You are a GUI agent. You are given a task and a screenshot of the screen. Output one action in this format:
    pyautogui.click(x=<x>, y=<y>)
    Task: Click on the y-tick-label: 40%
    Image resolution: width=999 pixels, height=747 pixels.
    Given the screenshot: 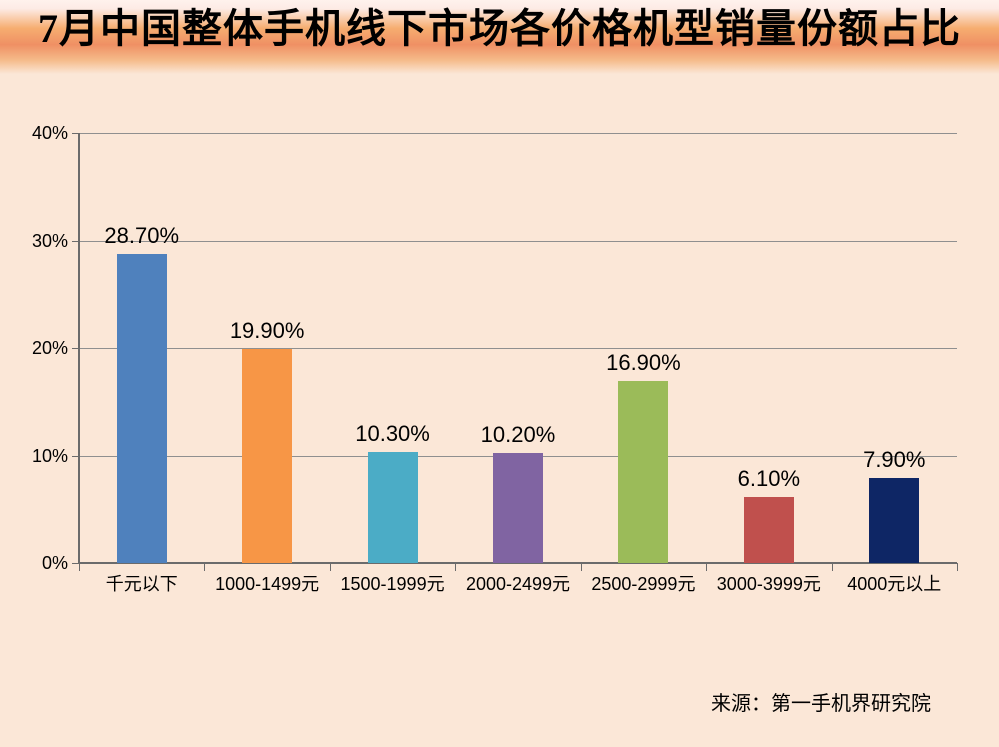 What is the action you would take?
    pyautogui.click(x=49, y=133)
    